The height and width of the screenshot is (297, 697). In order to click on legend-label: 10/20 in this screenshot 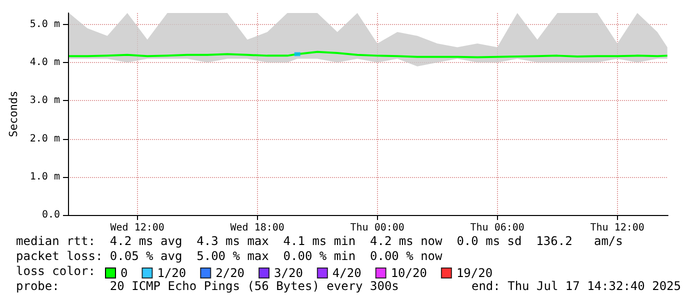, I will do `click(408, 273)`.